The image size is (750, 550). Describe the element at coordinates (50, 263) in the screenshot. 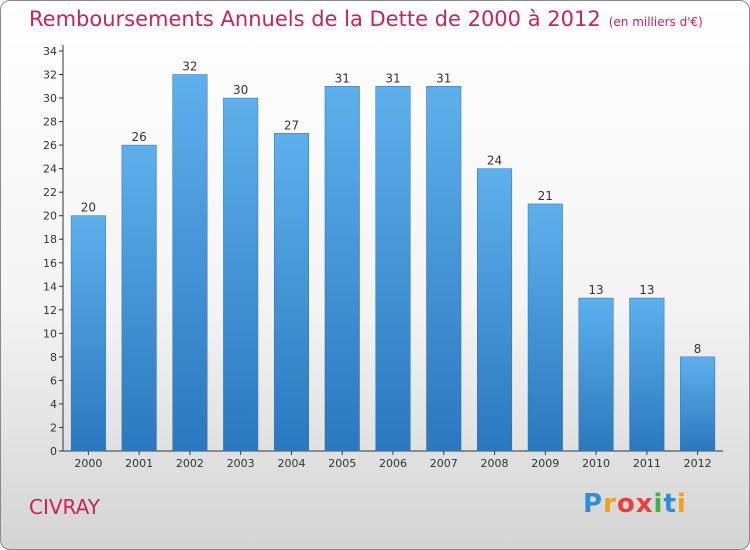

I see `y-tick-label: 16` at that location.